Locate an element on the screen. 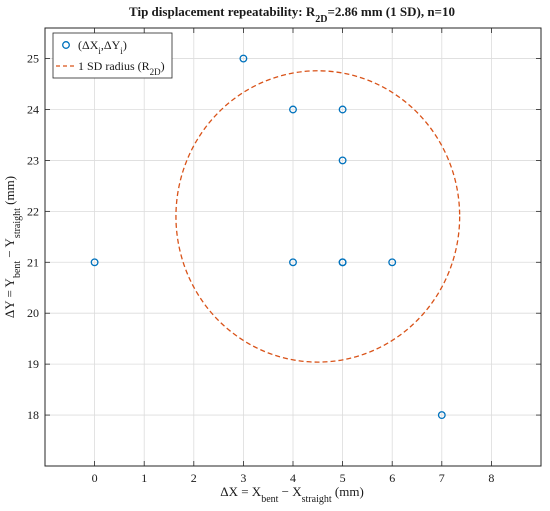 The width and height of the screenshot is (550, 511). y-tick-label: 25 is located at coordinates (33, 59).